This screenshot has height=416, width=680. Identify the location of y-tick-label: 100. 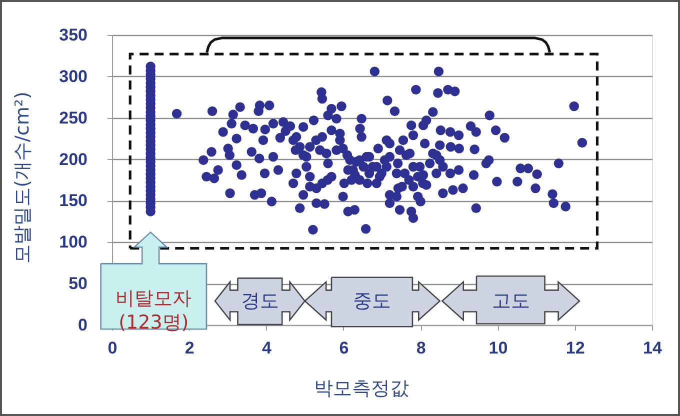
(73, 242).